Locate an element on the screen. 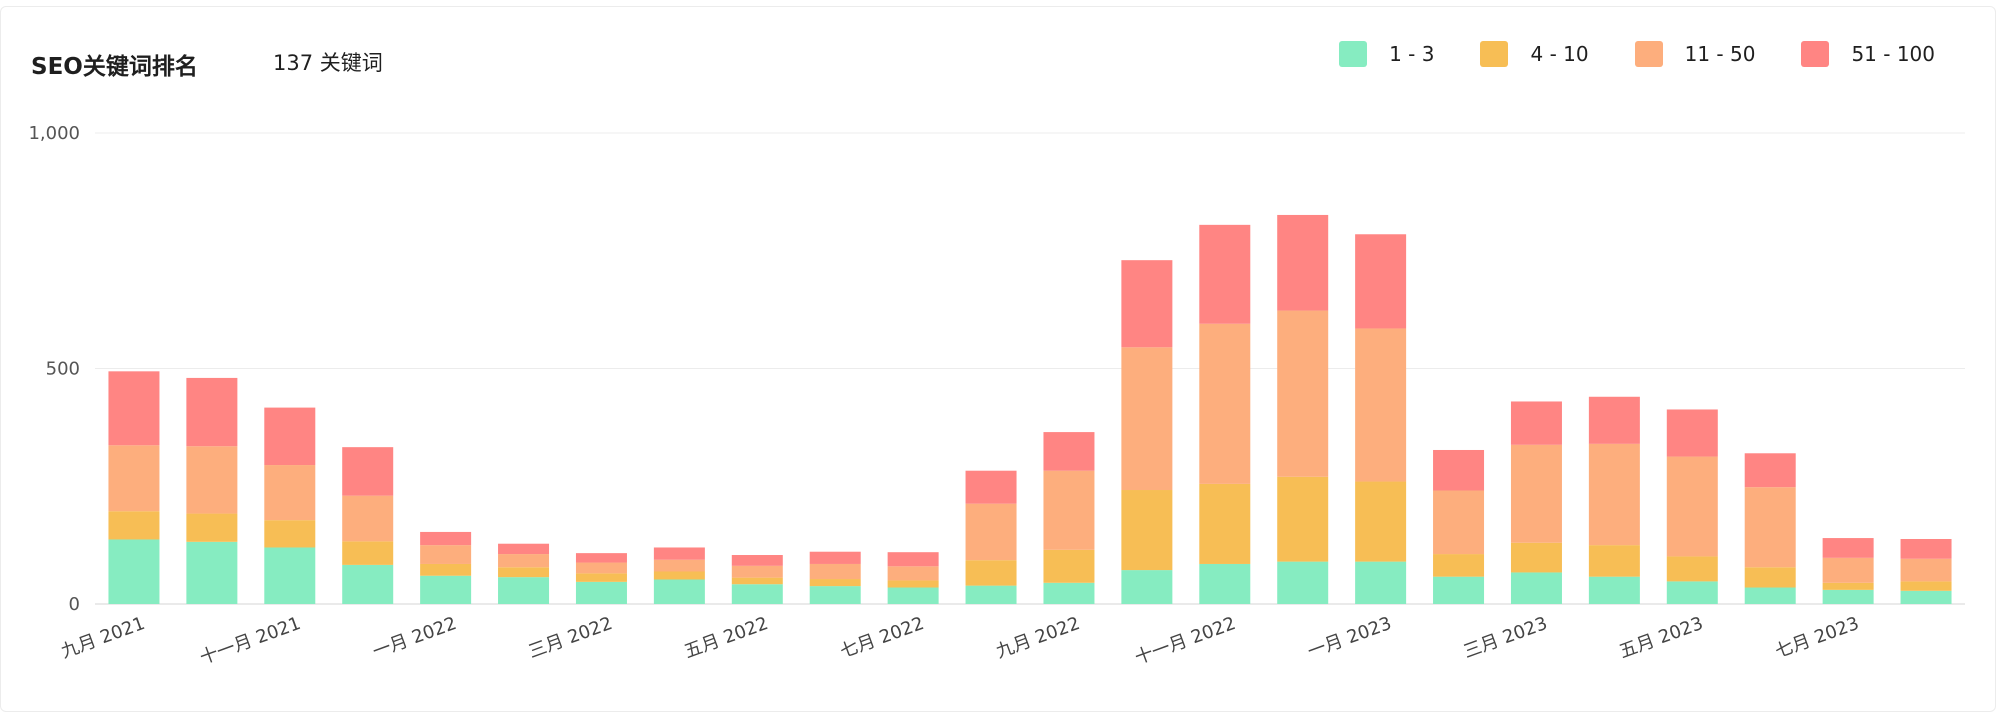  legend-item: 1 - 3 is located at coordinates (1386, 54).